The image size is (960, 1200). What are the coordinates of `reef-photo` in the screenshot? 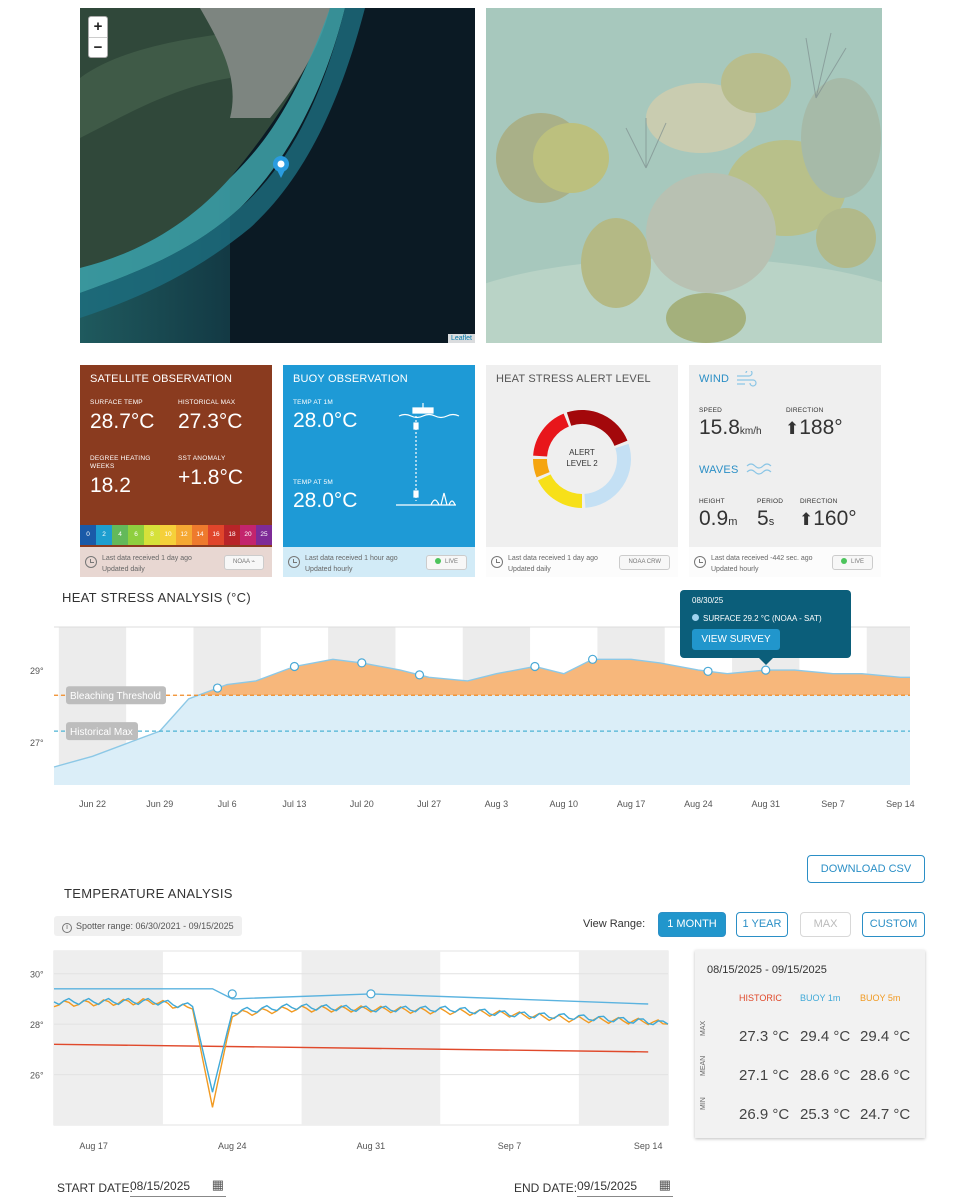 It's located at (684, 175).